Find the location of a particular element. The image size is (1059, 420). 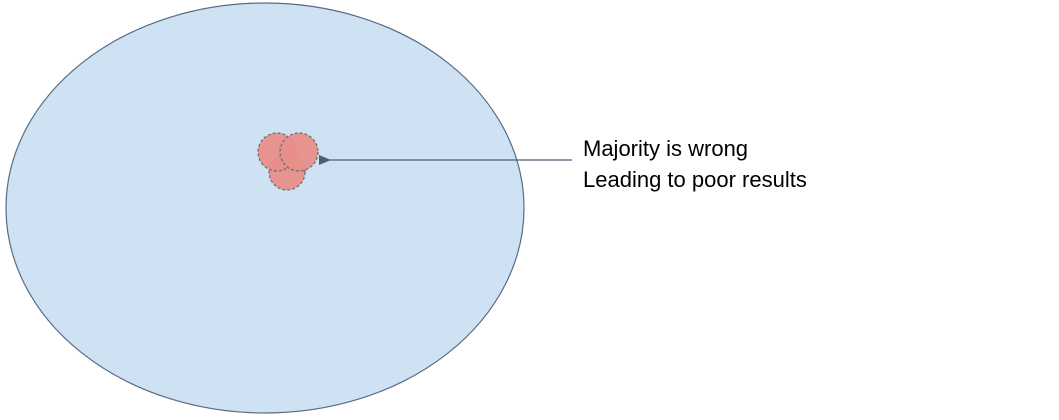

majority-cluster is located at coordinates (288, 161).